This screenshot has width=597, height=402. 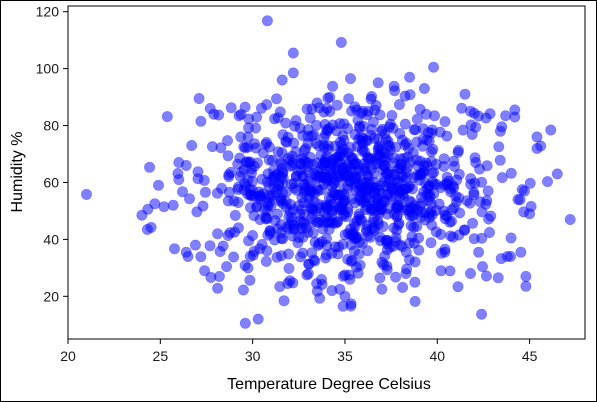 I want to click on x-tick-label: 40, so click(x=437, y=356).